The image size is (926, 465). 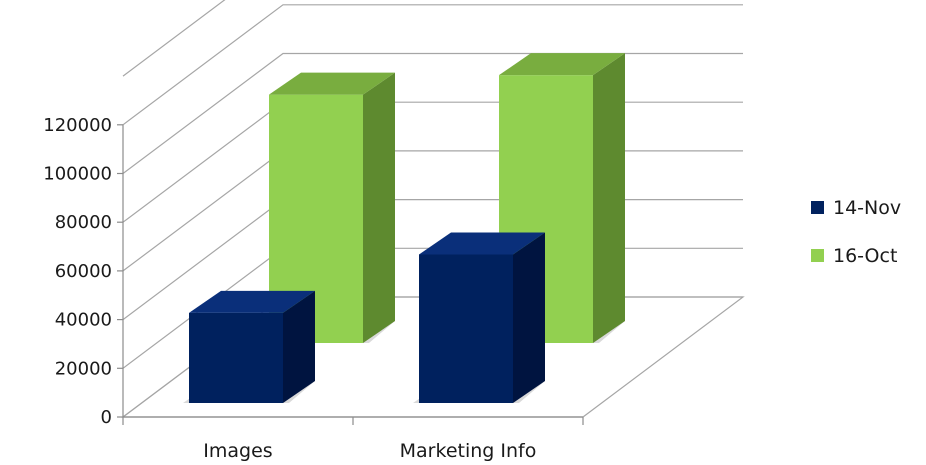 I want to click on legend-item: 14-Nov, so click(x=856, y=208).